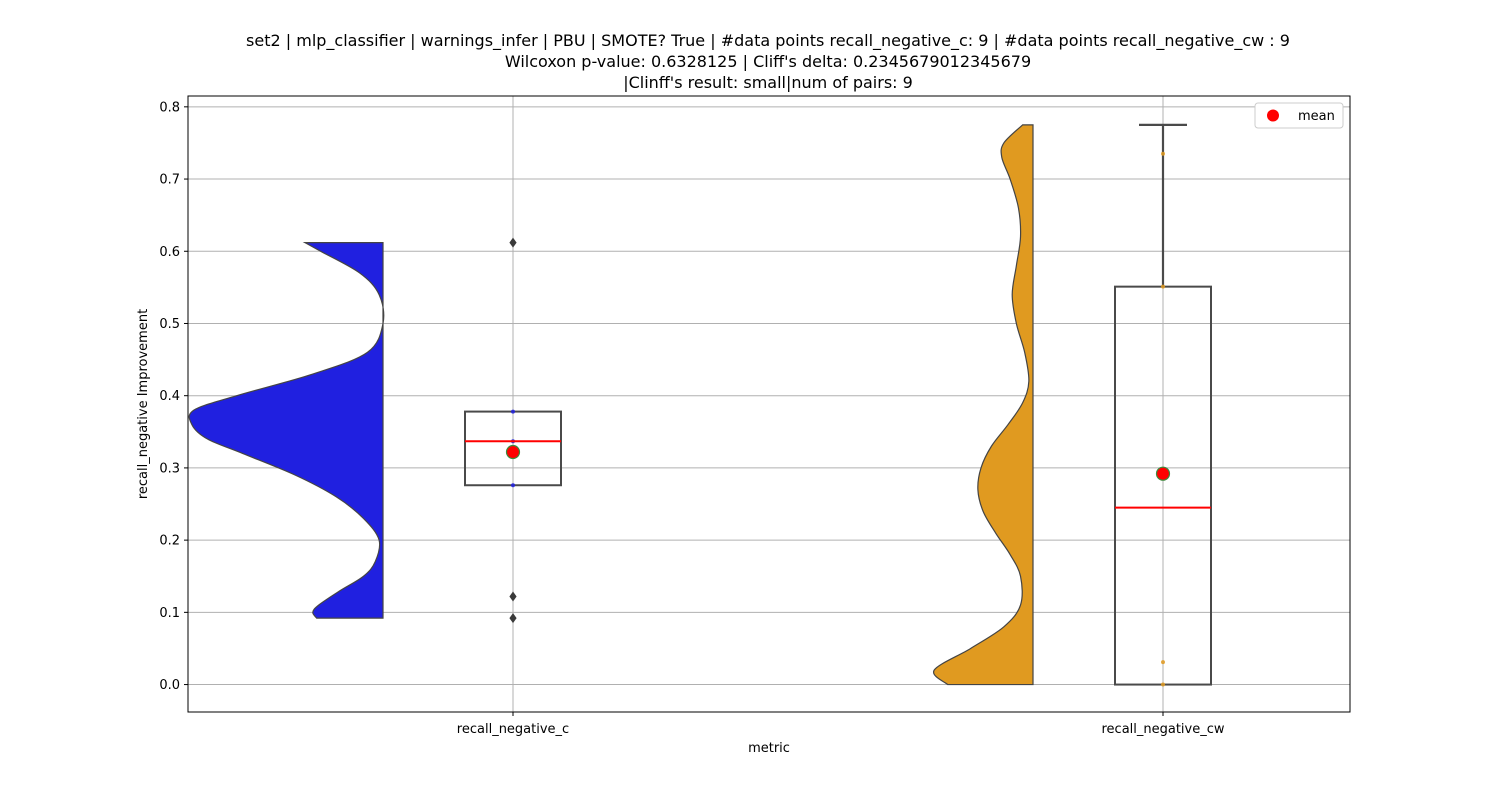 This screenshot has height=800, width=1500. I want to click on x-tick-label: recall_negative_cw, so click(1162, 729).